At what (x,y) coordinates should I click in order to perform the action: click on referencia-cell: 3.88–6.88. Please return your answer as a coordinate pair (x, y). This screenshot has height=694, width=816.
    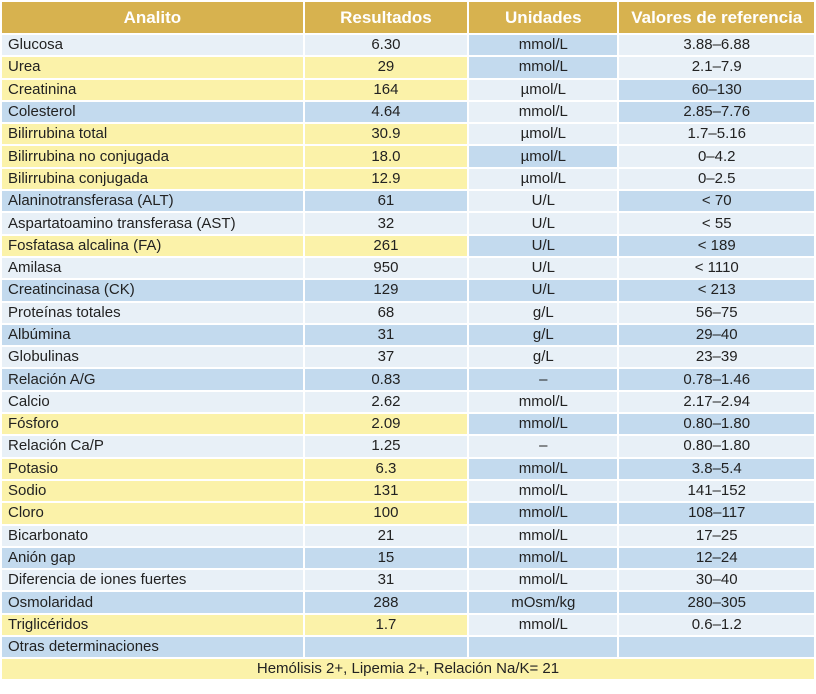
    Looking at the image, I should click on (716, 45).